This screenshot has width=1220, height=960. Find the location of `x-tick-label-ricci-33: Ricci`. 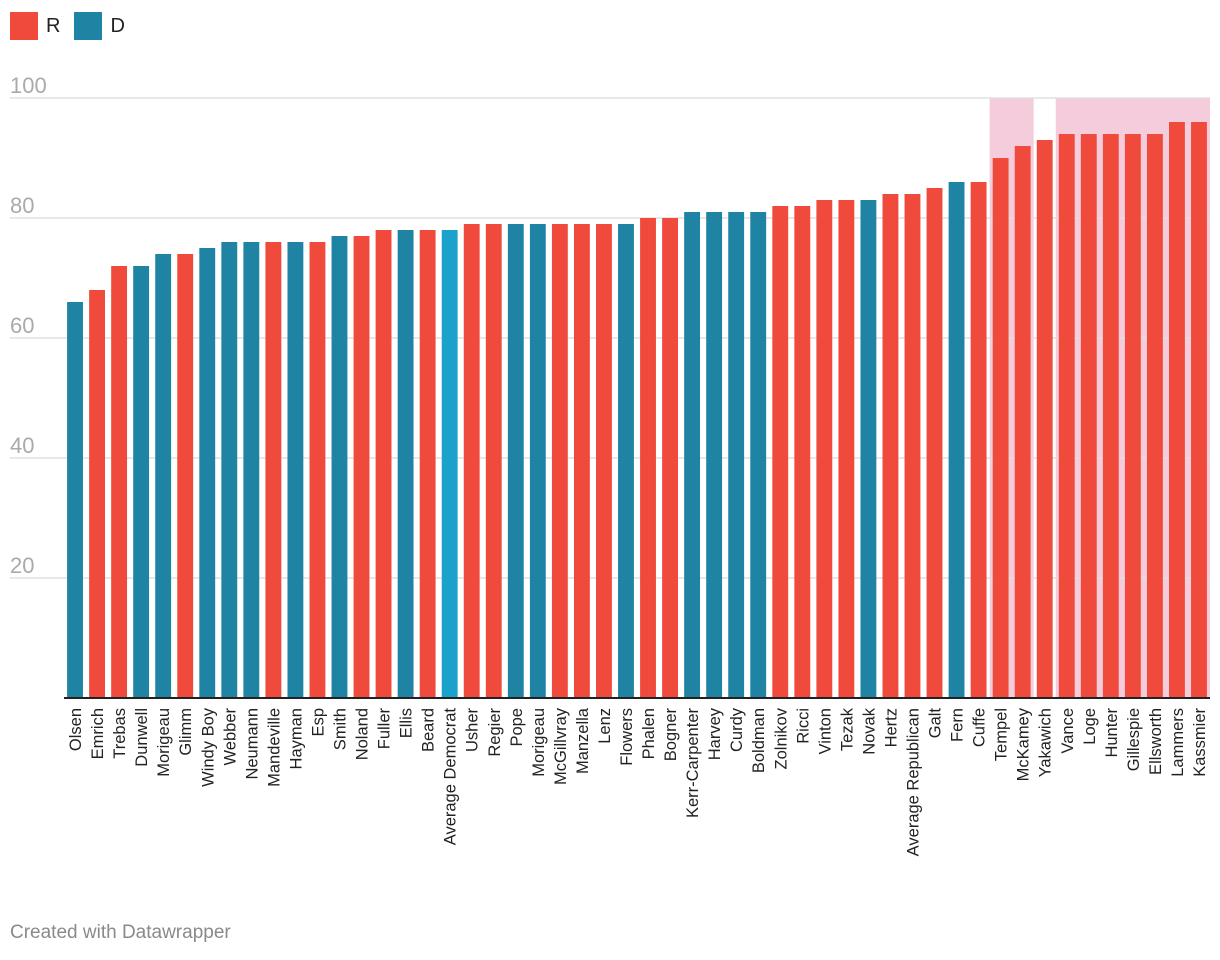

x-tick-label-ricci-33: Ricci is located at coordinates (803, 726).